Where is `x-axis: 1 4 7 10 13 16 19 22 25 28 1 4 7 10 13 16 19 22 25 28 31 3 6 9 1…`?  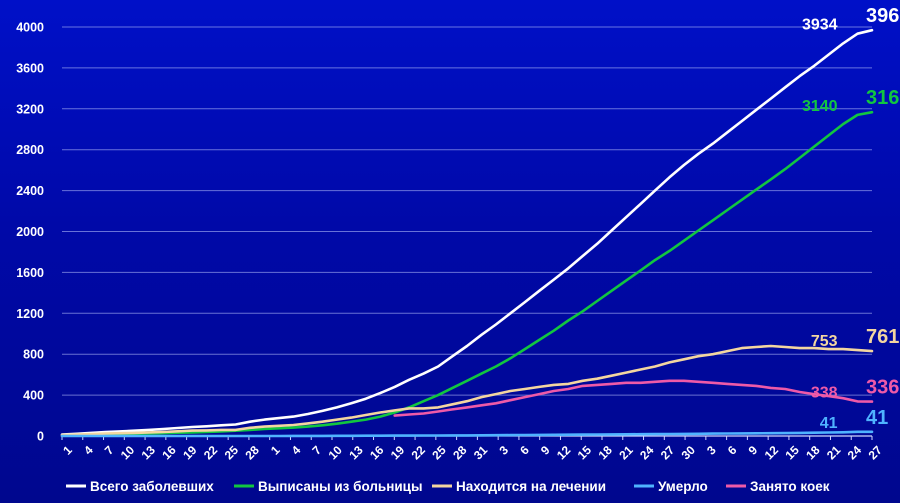 x-axis: 1 4 7 10 13 16 19 22 25 28 1 4 7 10 13 16 19 22 25 28 31 3 6 9 1… is located at coordinates (473, 449).